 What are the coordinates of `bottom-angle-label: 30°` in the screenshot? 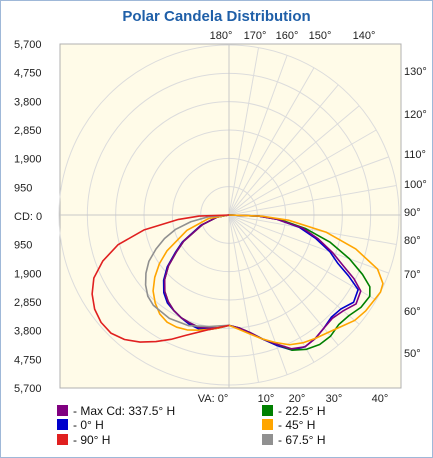 It's located at (334, 399).